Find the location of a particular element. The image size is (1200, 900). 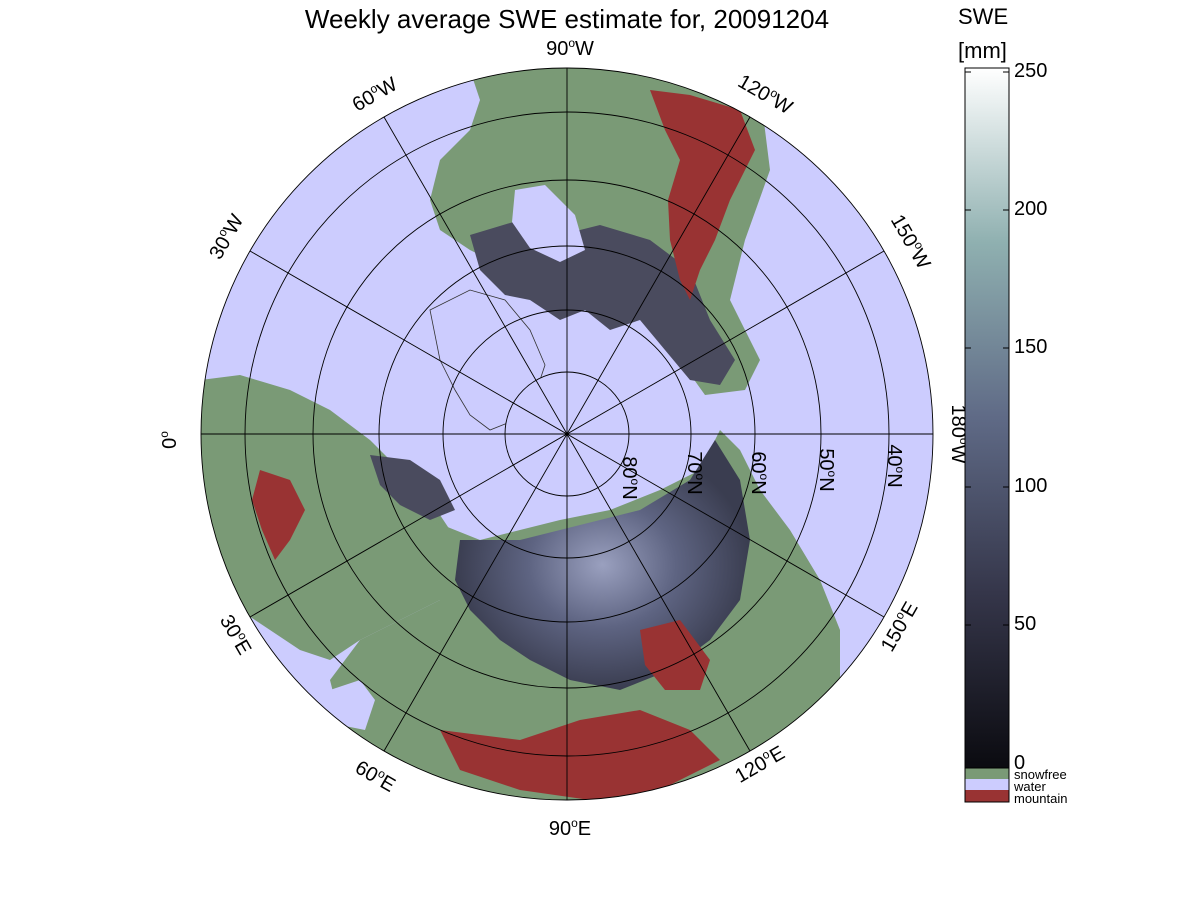

caspian-sea is located at coordinates (352, 705).